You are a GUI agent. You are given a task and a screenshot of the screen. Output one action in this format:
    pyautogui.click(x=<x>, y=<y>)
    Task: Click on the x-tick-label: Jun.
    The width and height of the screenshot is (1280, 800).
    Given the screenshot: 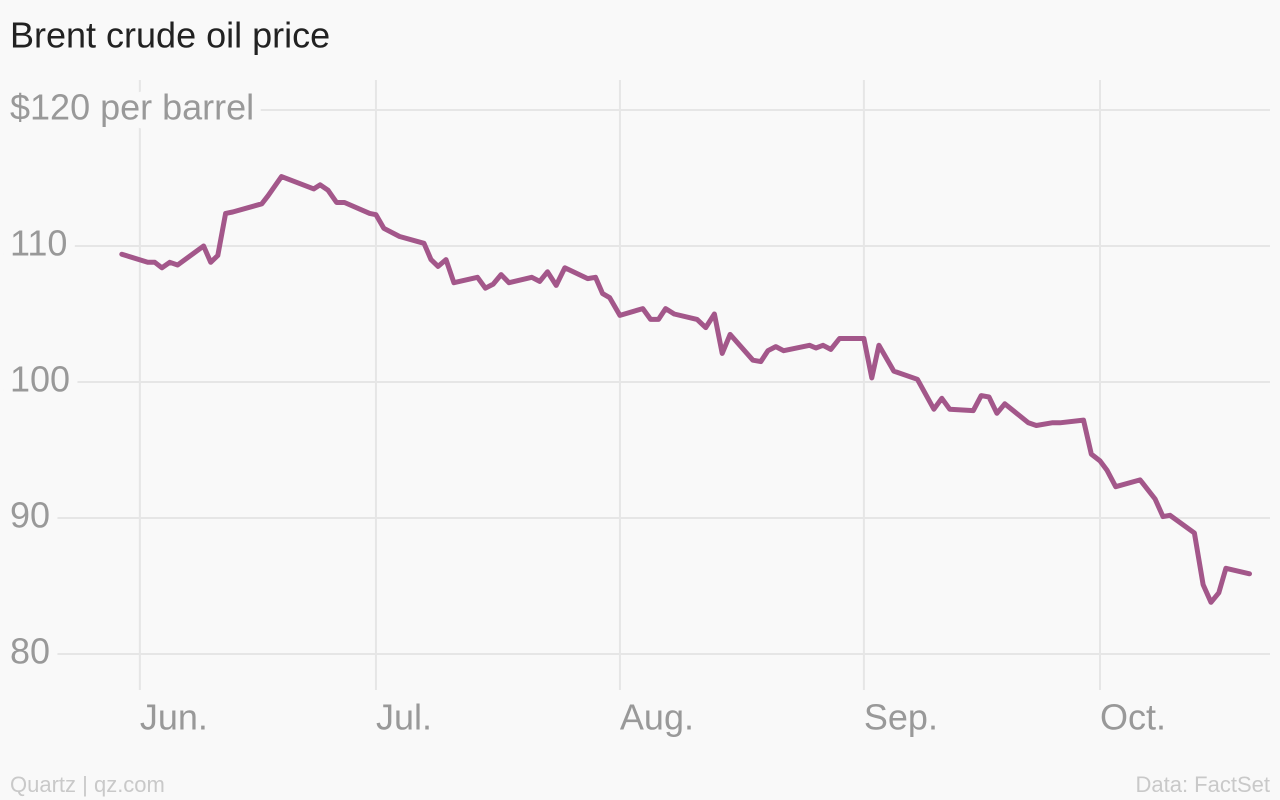 What is the action you would take?
    pyautogui.click(x=174, y=717)
    